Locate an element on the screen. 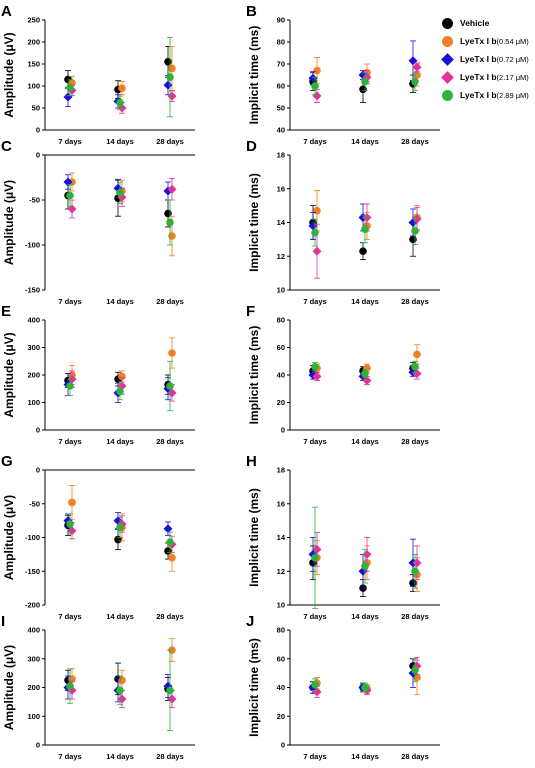 The image size is (535, 768). y-tick-label: 100 is located at coordinates (33, 402).